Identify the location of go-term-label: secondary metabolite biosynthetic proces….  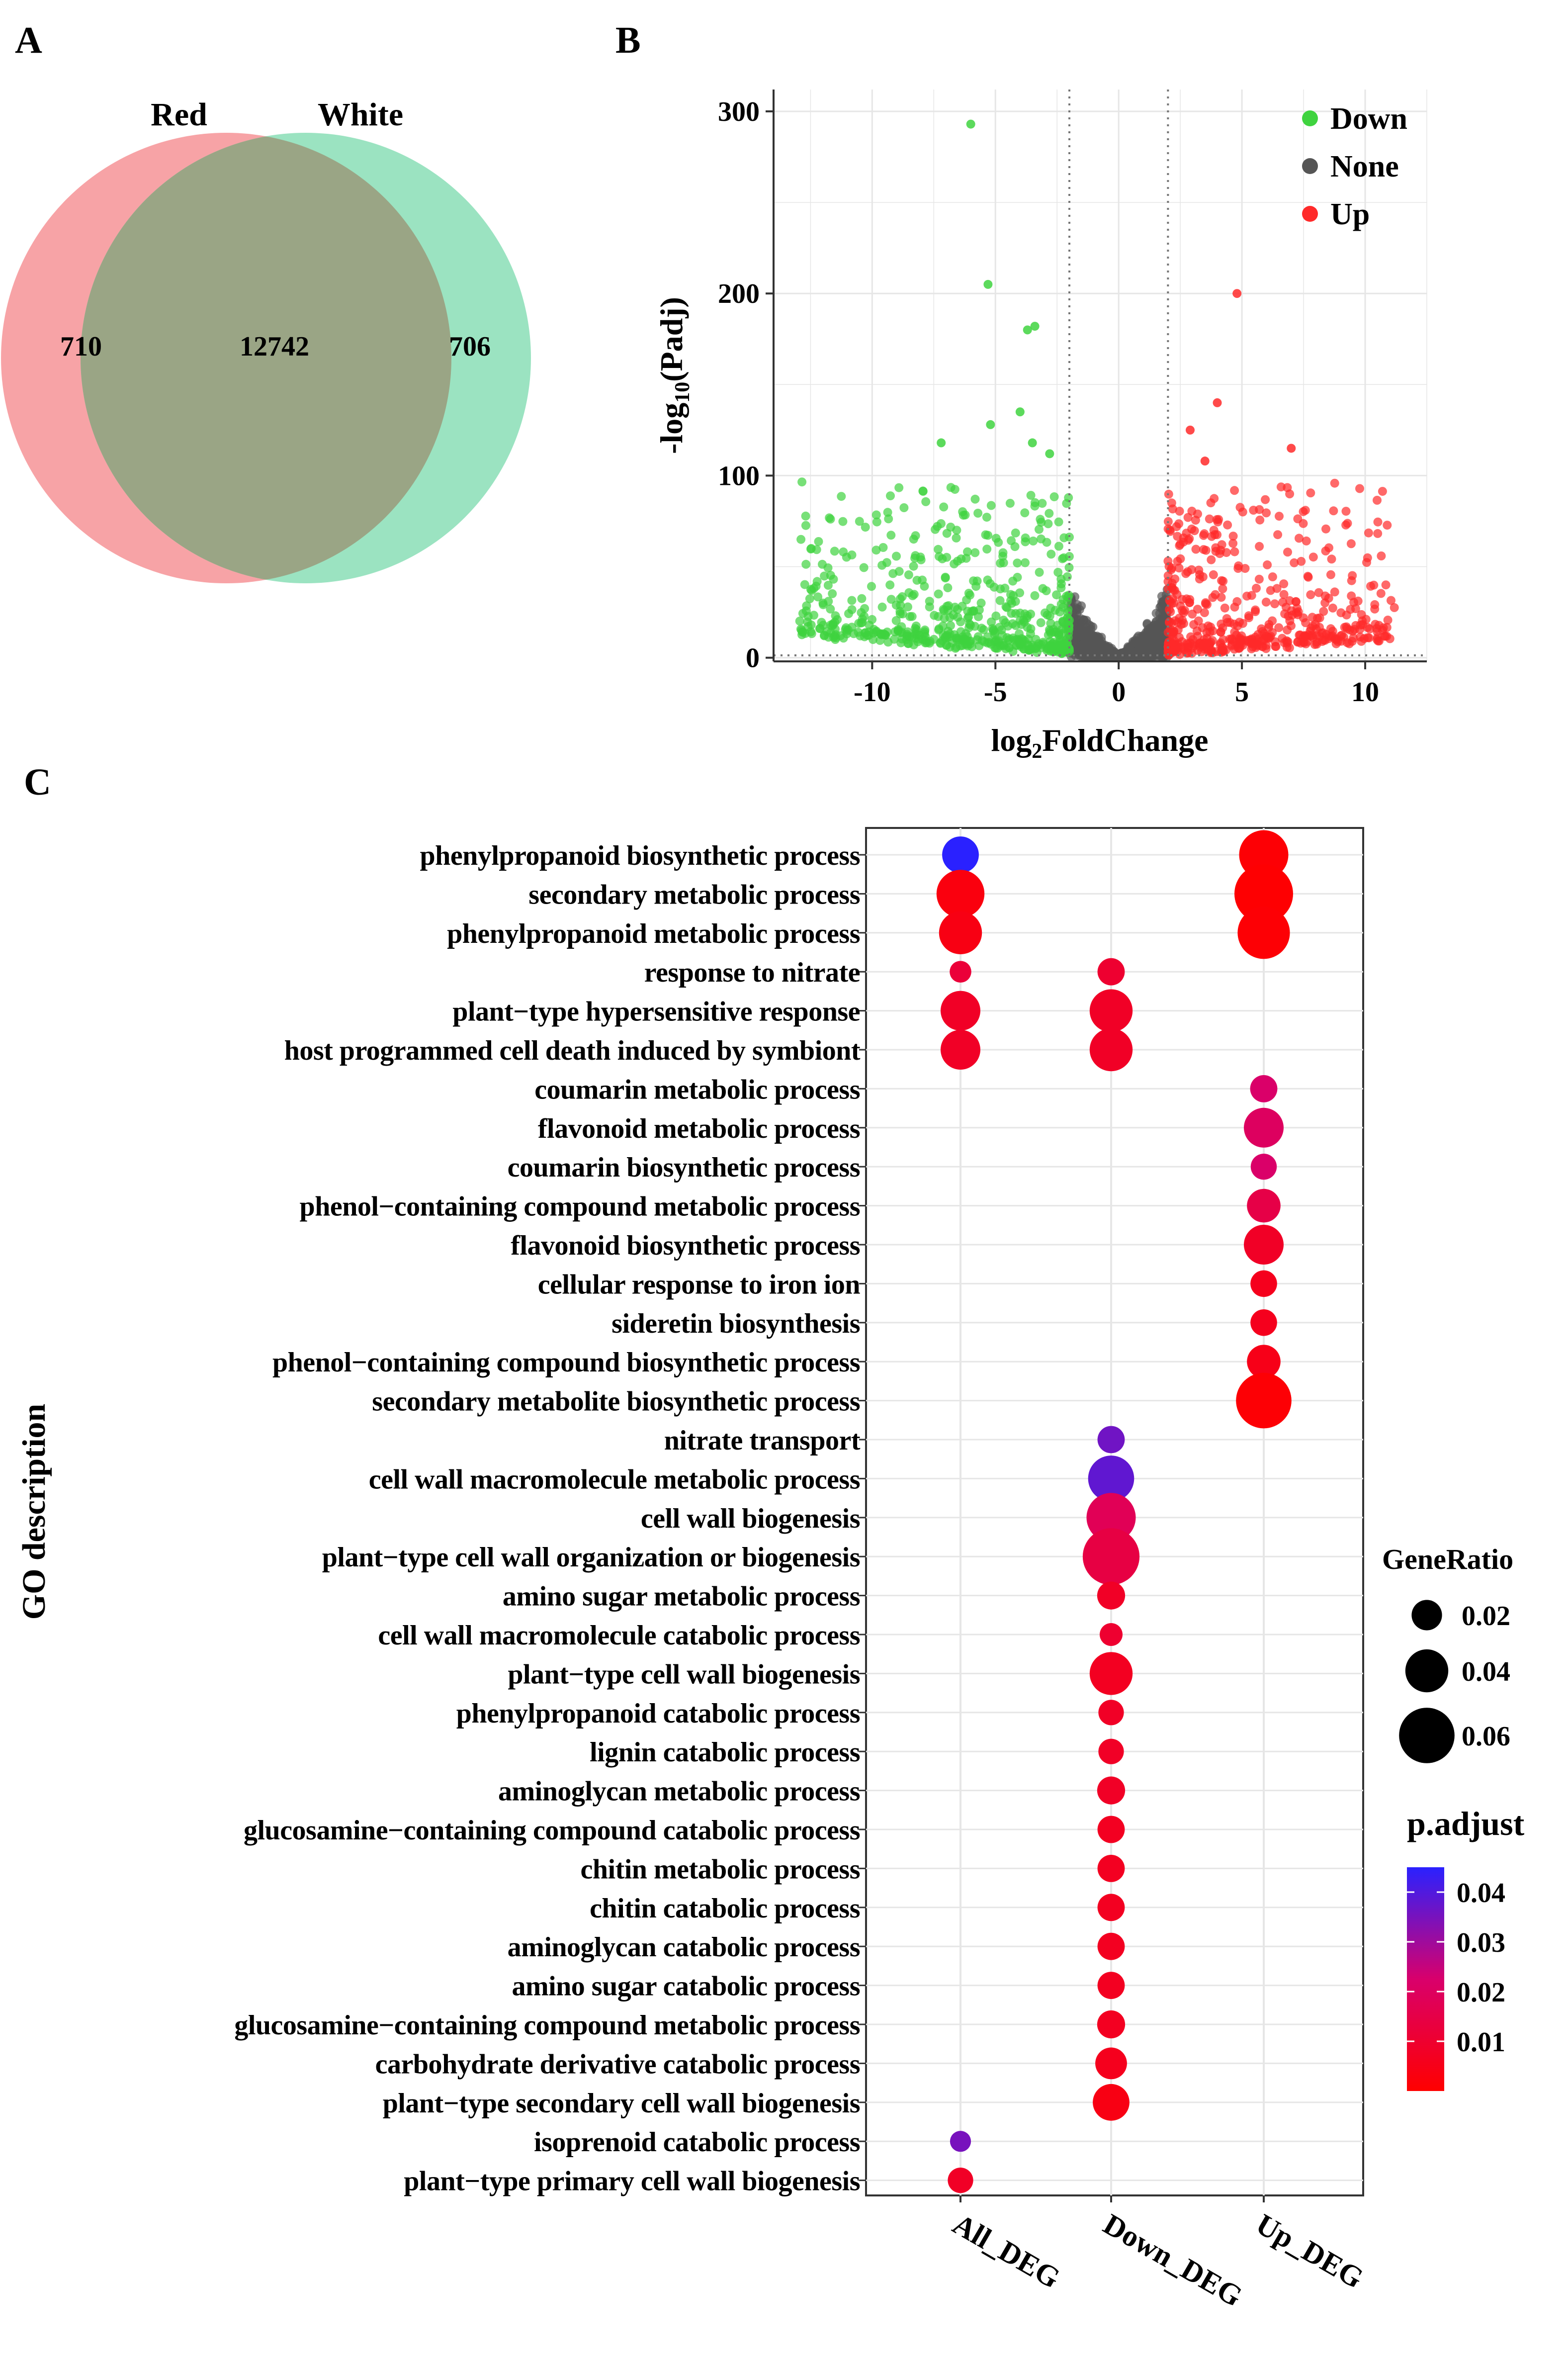
(616, 1401).